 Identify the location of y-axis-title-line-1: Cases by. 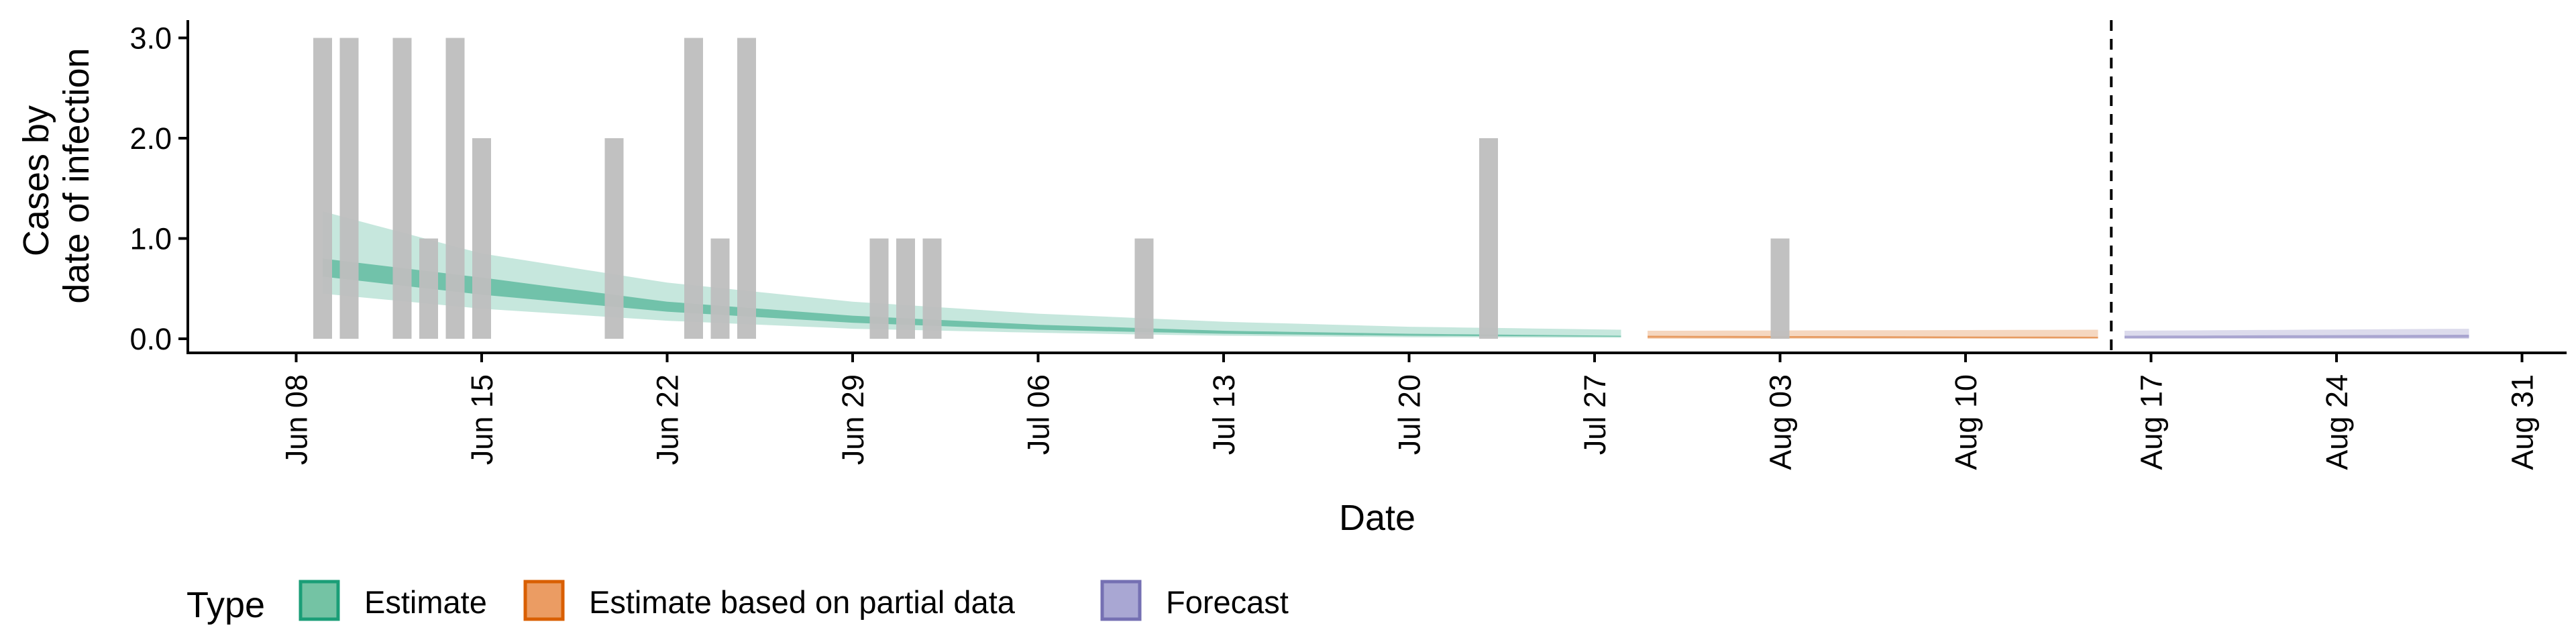
(36, 180).